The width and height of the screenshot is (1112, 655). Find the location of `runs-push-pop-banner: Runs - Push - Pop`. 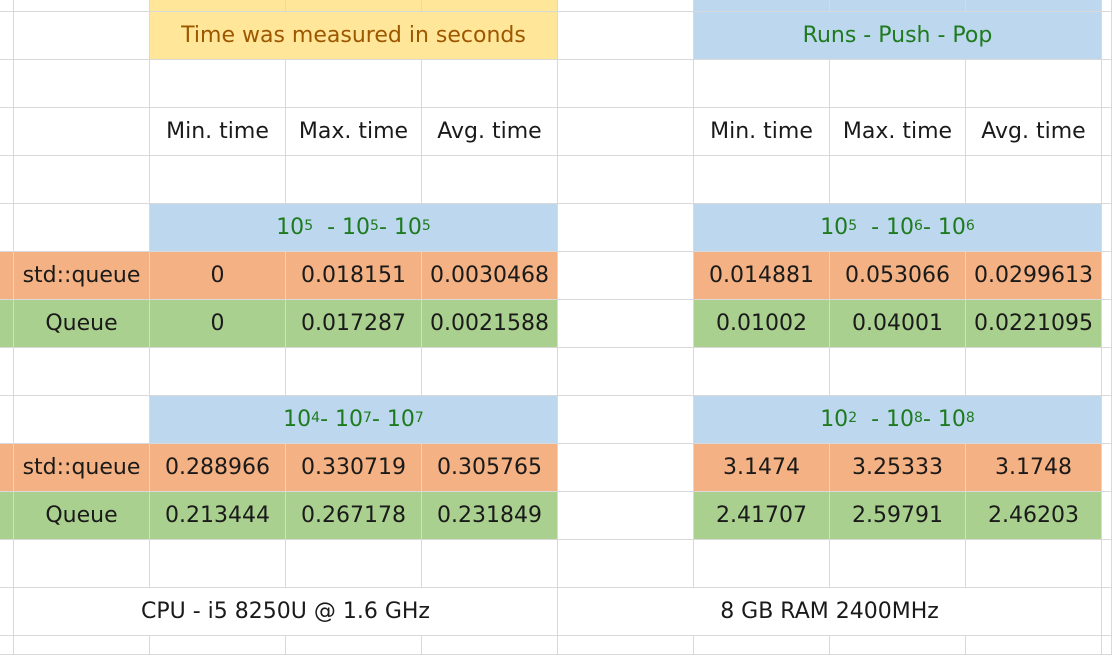

runs-push-pop-banner: Runs - Push - Pop is located at coordinates (898, 36).